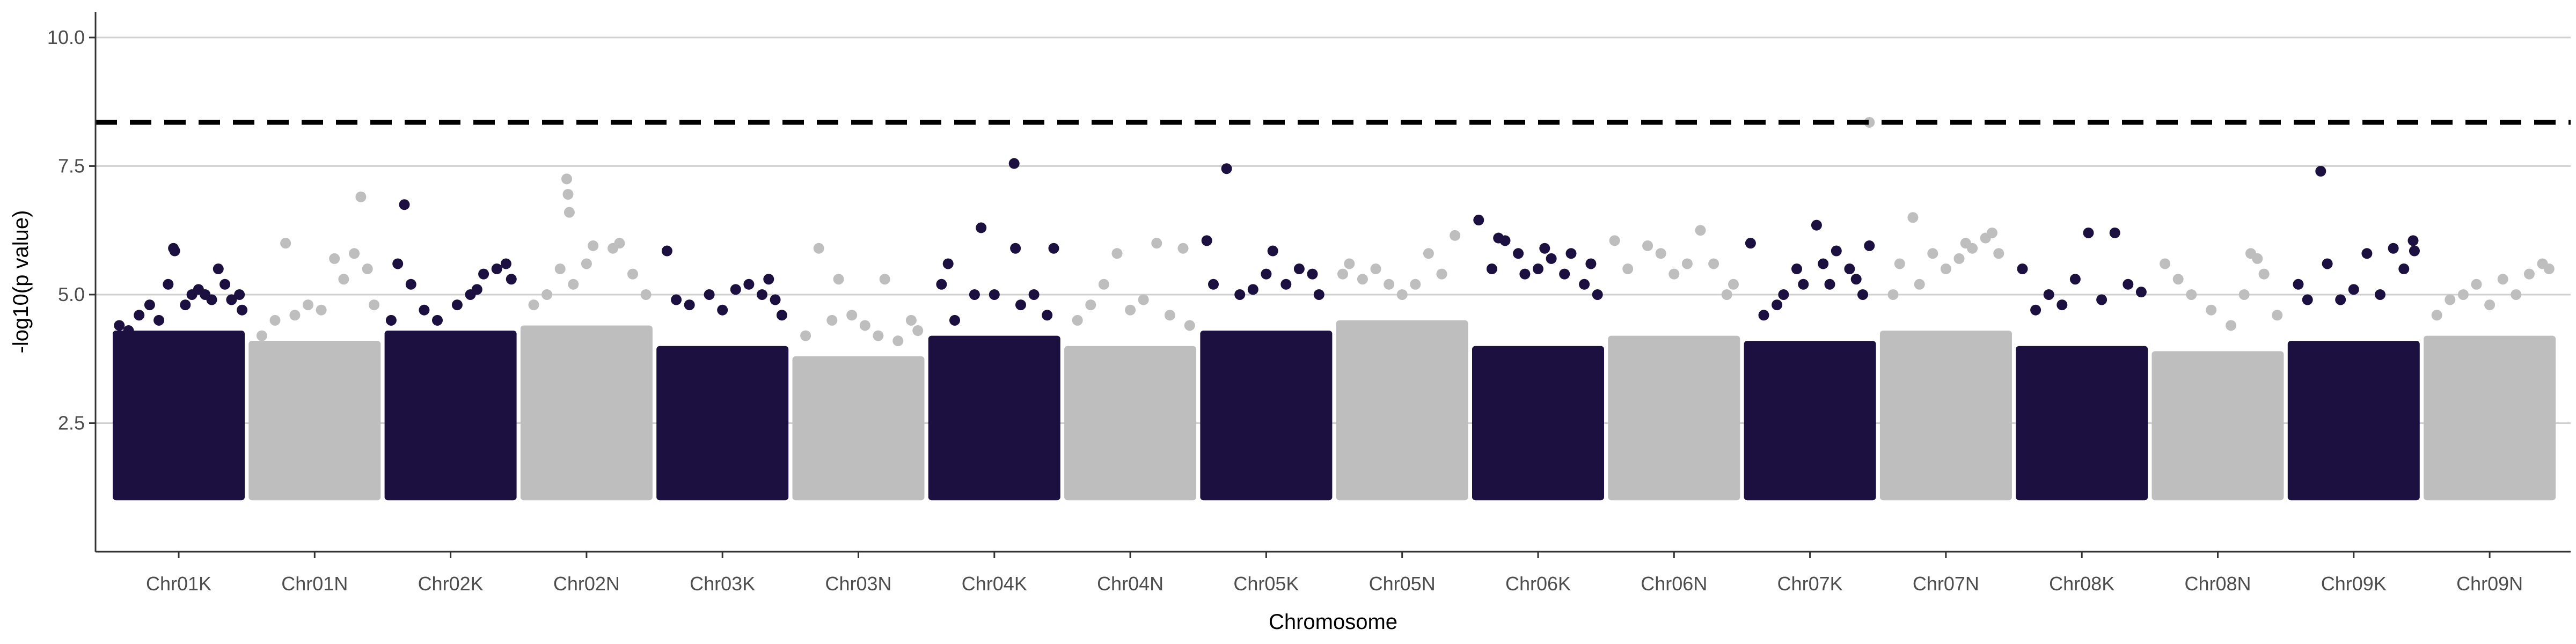 The width and height of the screenshot is (2576, 644). What do you see at coordinates (71, 294) in the screenshot?
I see `y-tick-label: 5.0` at bounding box center [71, 294].